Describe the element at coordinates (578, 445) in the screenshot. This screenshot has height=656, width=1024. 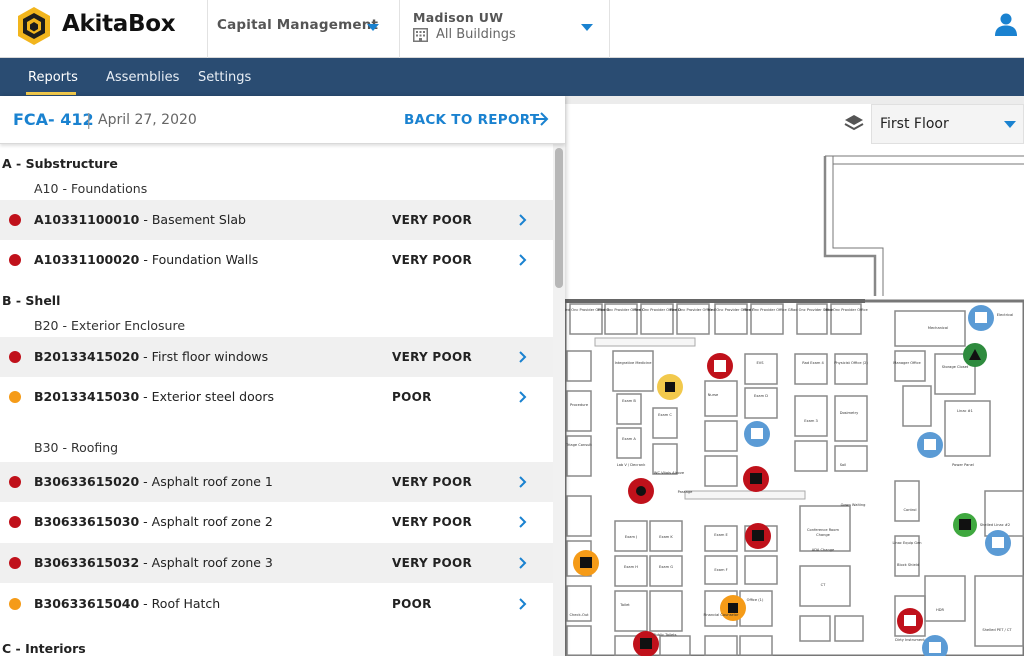
I see `room-label: Triage Consult` at that location.